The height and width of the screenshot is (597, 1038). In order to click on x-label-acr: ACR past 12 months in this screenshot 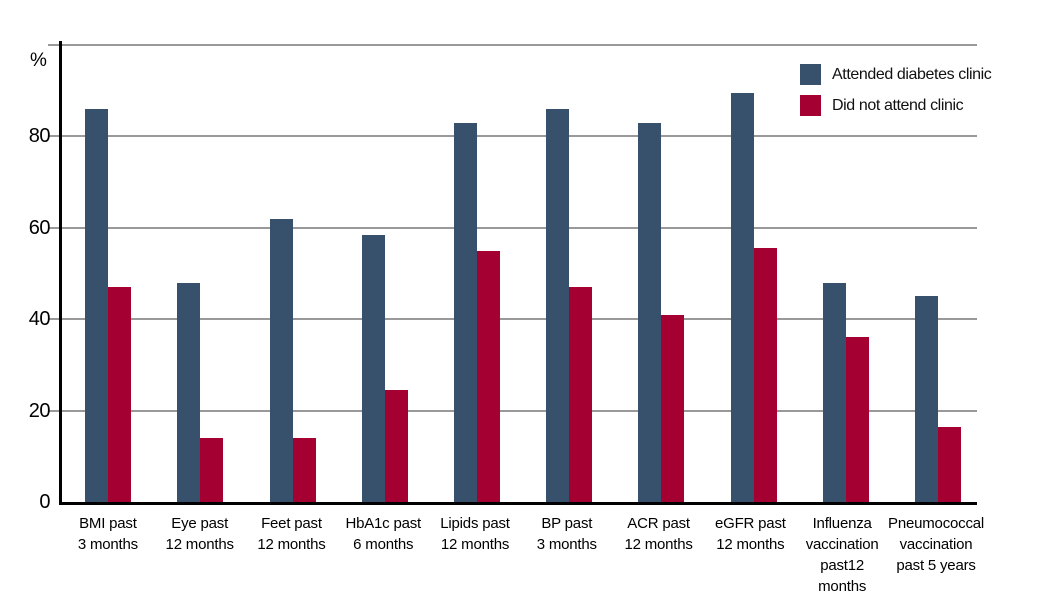, I will do `click(658, 534)`.